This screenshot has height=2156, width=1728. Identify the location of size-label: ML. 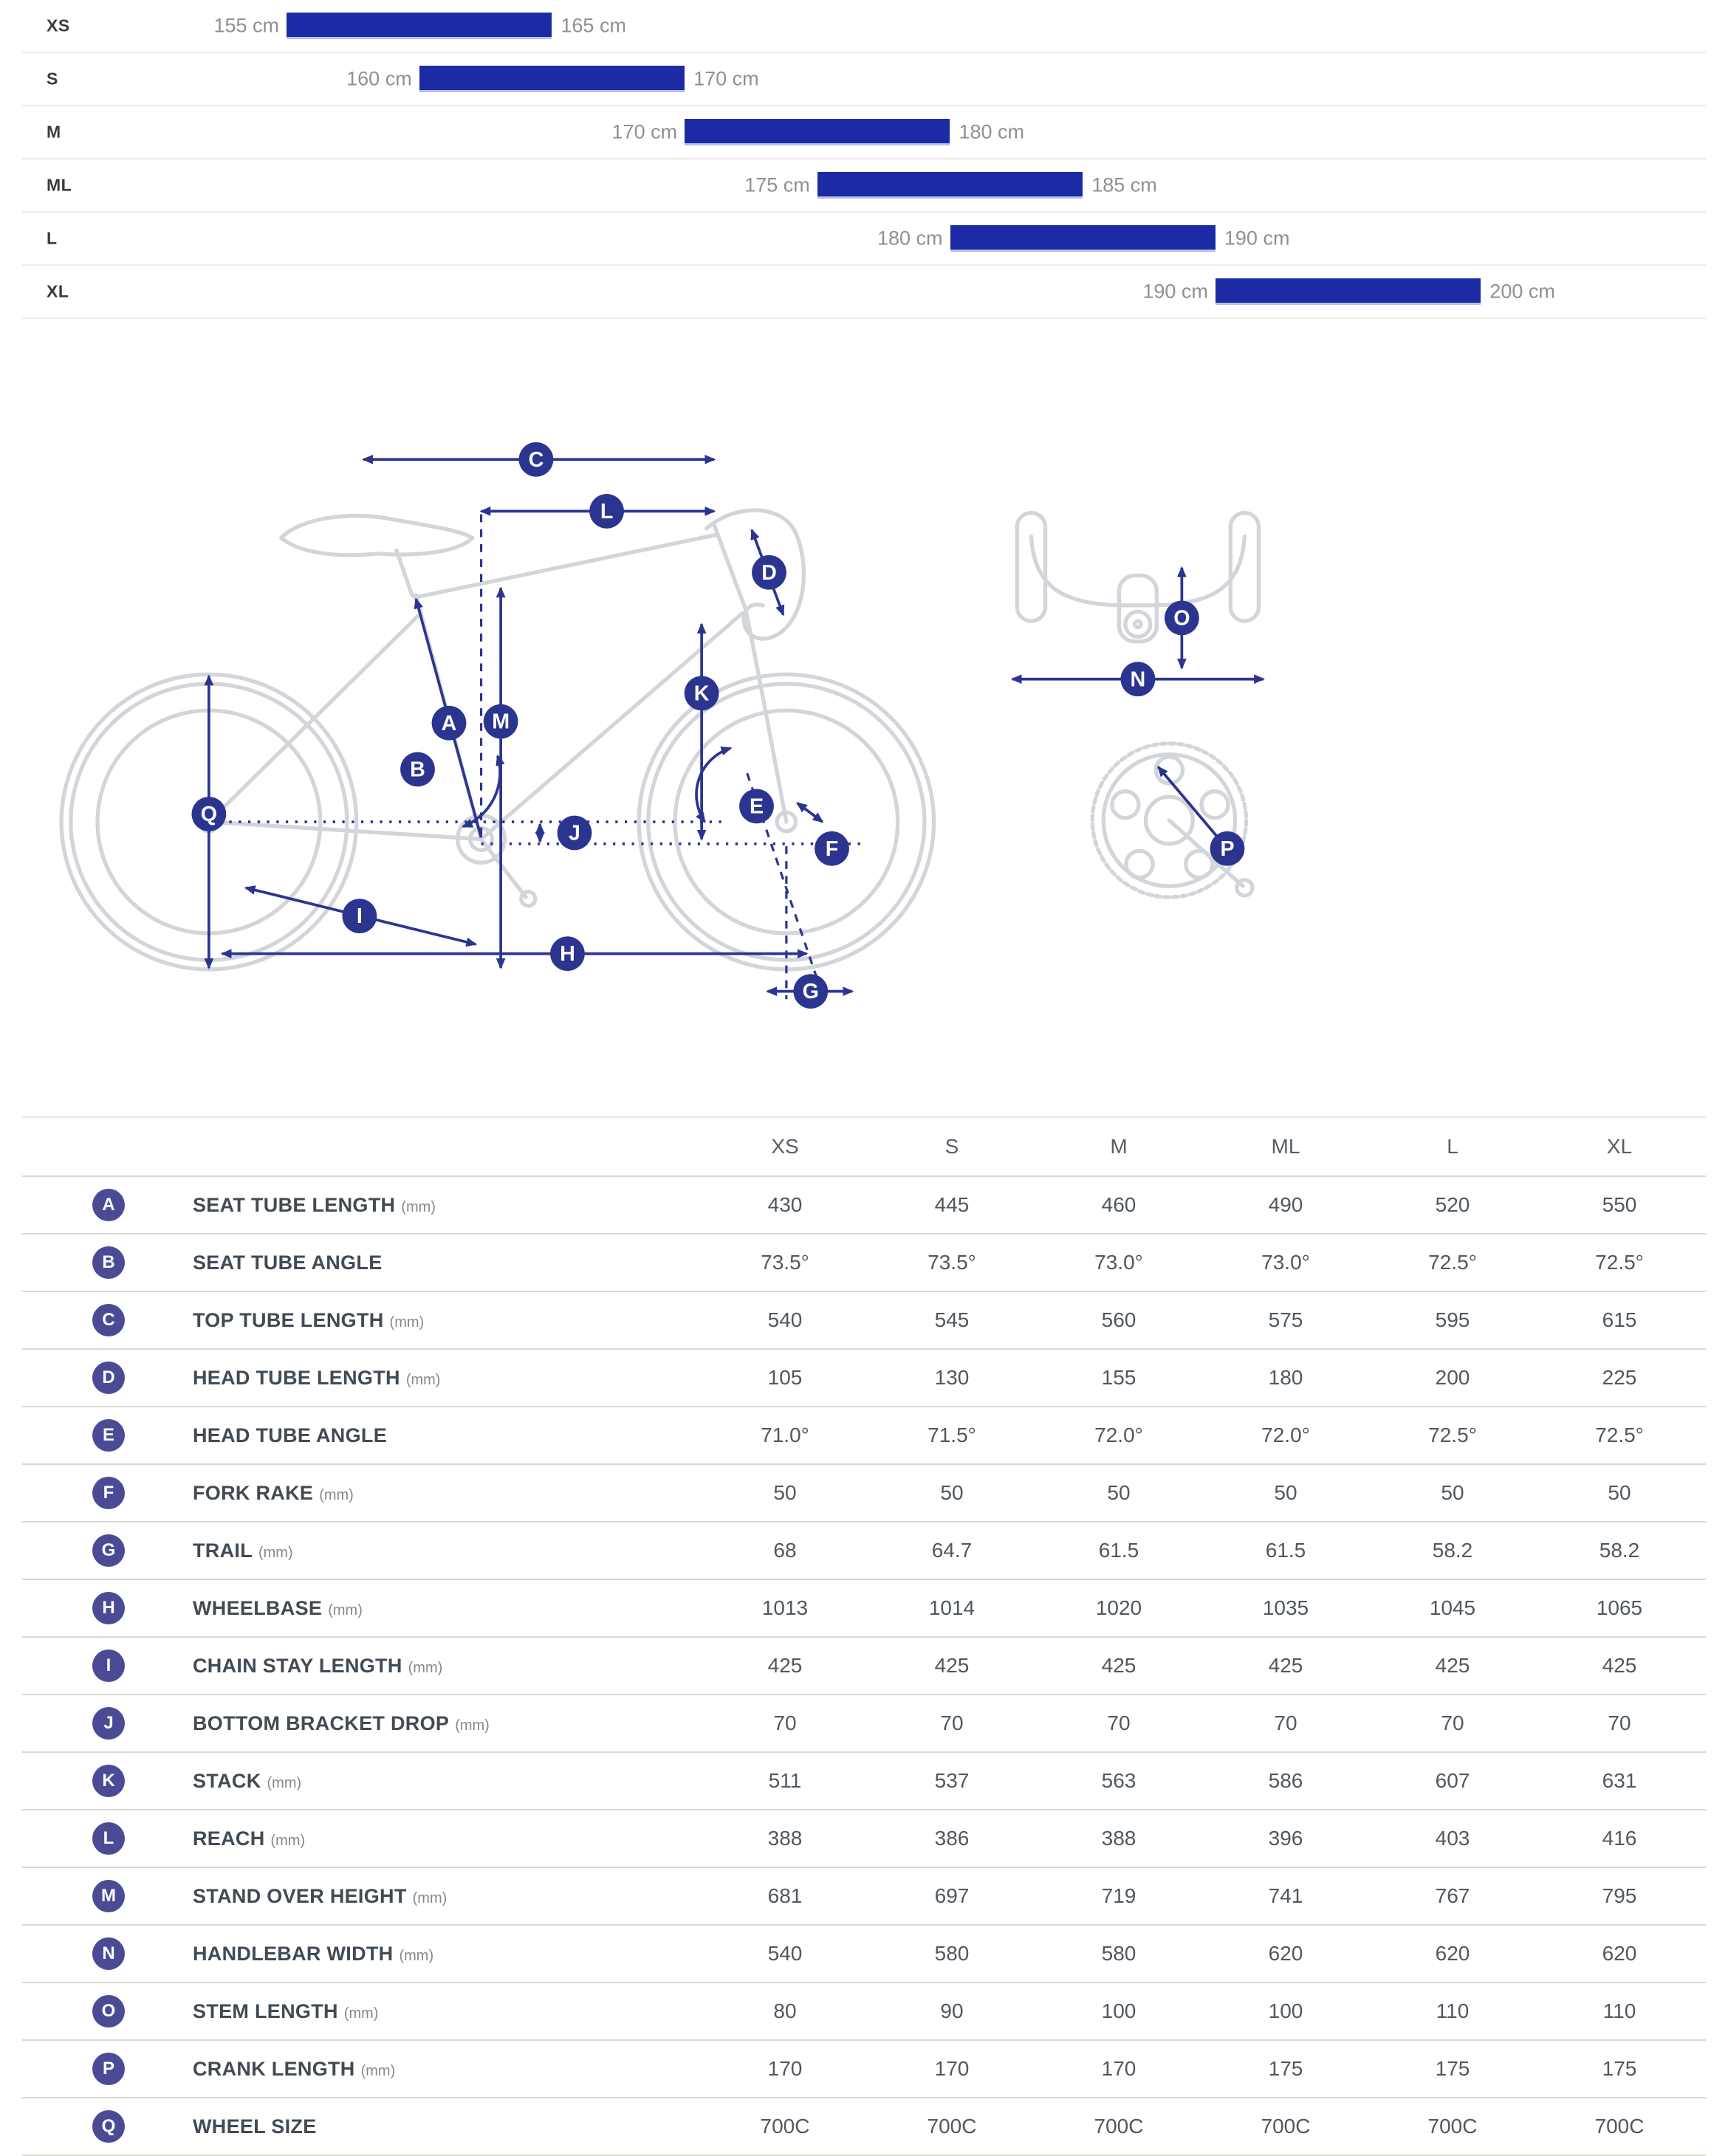
(60, 185).